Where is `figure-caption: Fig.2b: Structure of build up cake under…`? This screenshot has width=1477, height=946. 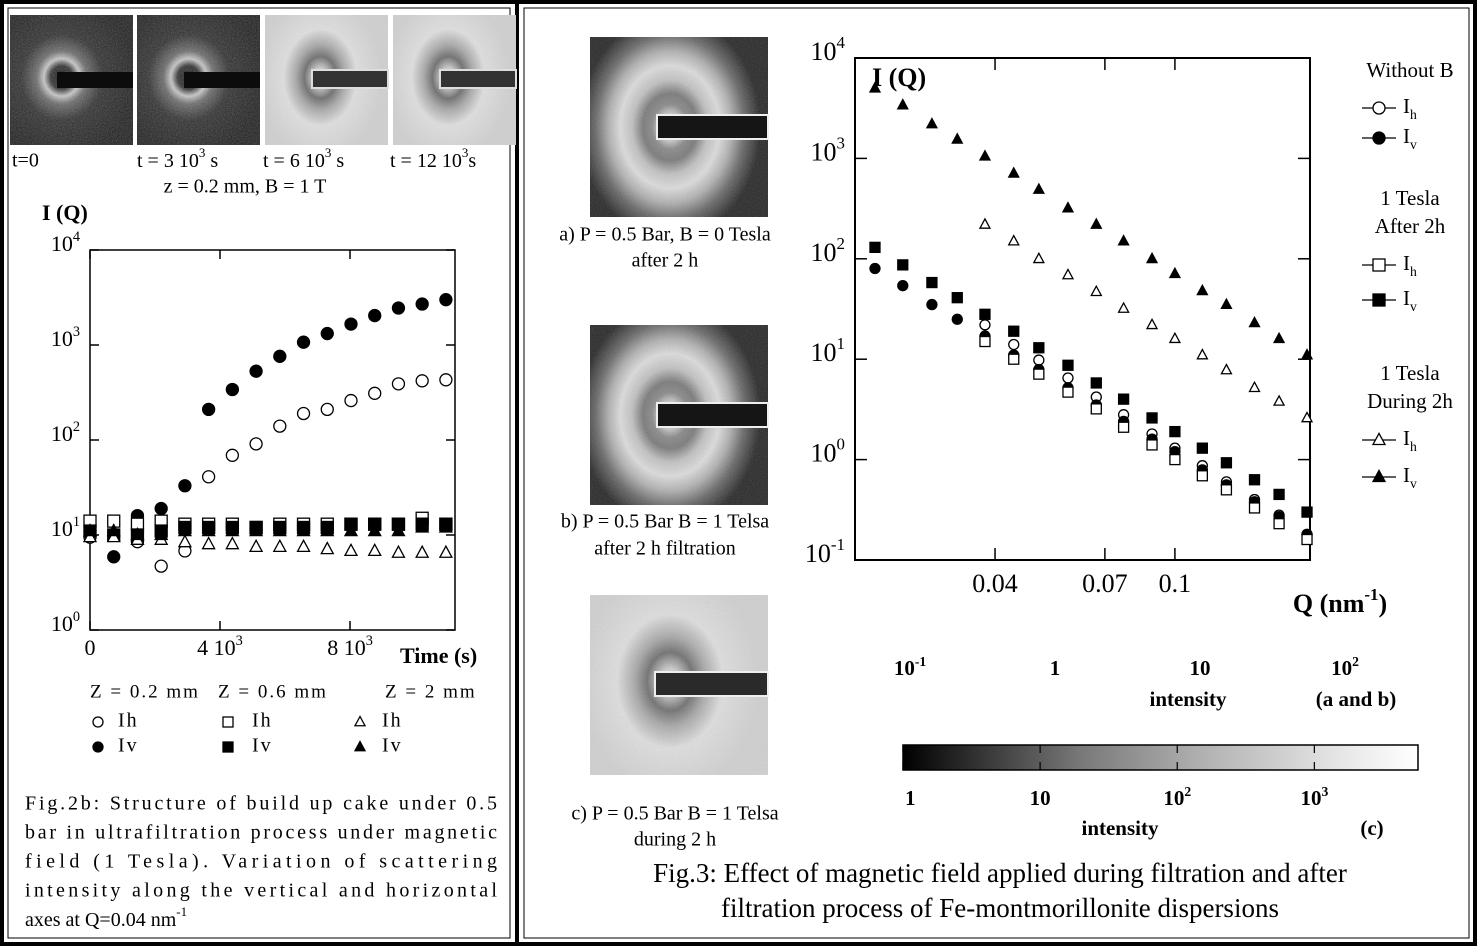 figure-caption: Fig.2b: Structure of build up cake under… is located at coordinates (261, 804).